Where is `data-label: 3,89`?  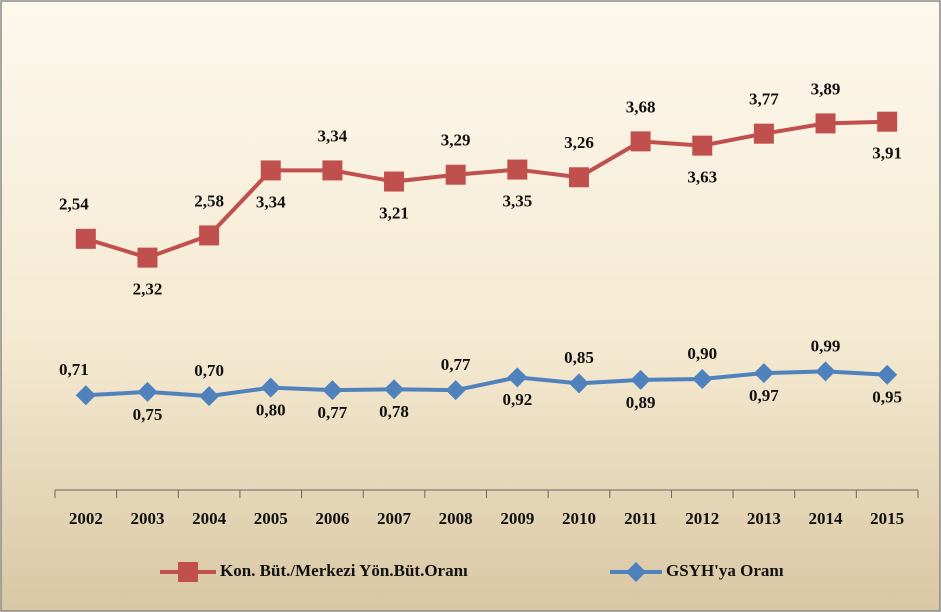 data-label: 3,89 is located at coordinates (826, 88).